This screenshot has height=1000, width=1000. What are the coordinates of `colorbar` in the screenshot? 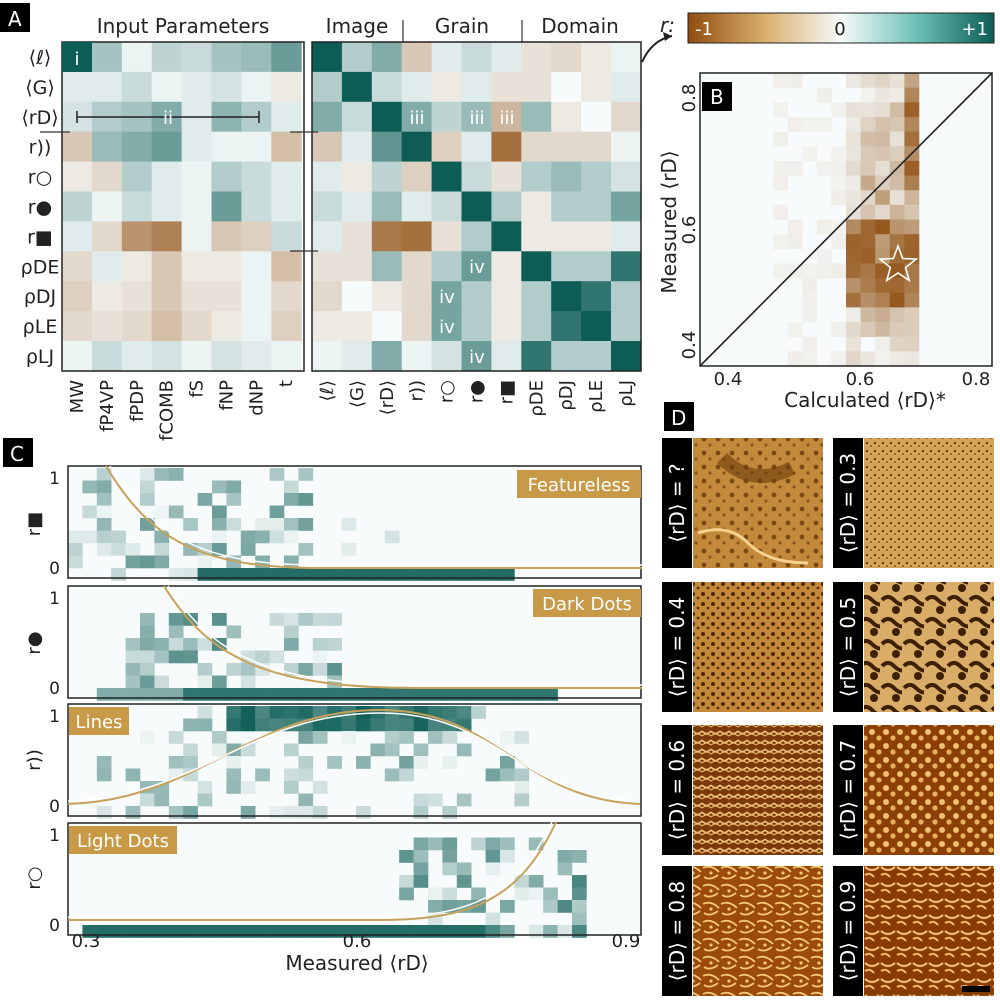 It's located at (841, 28).